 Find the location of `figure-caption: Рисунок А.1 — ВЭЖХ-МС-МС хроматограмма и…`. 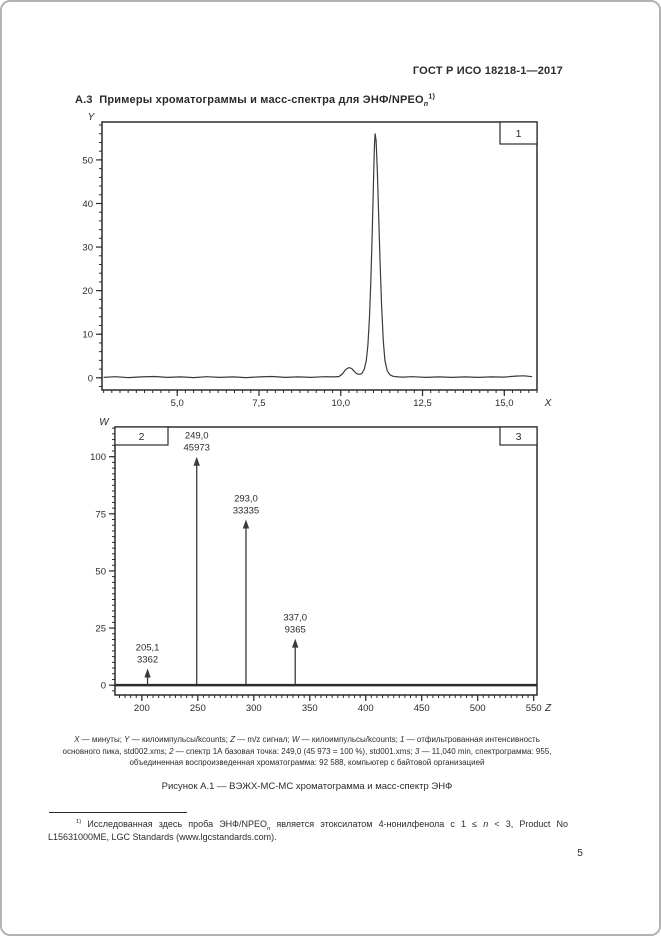

figure-caption: Рисунок А.1 — ВЭЖХ-МС-МС хроматограмма и… is located at coordinates (307, 786).